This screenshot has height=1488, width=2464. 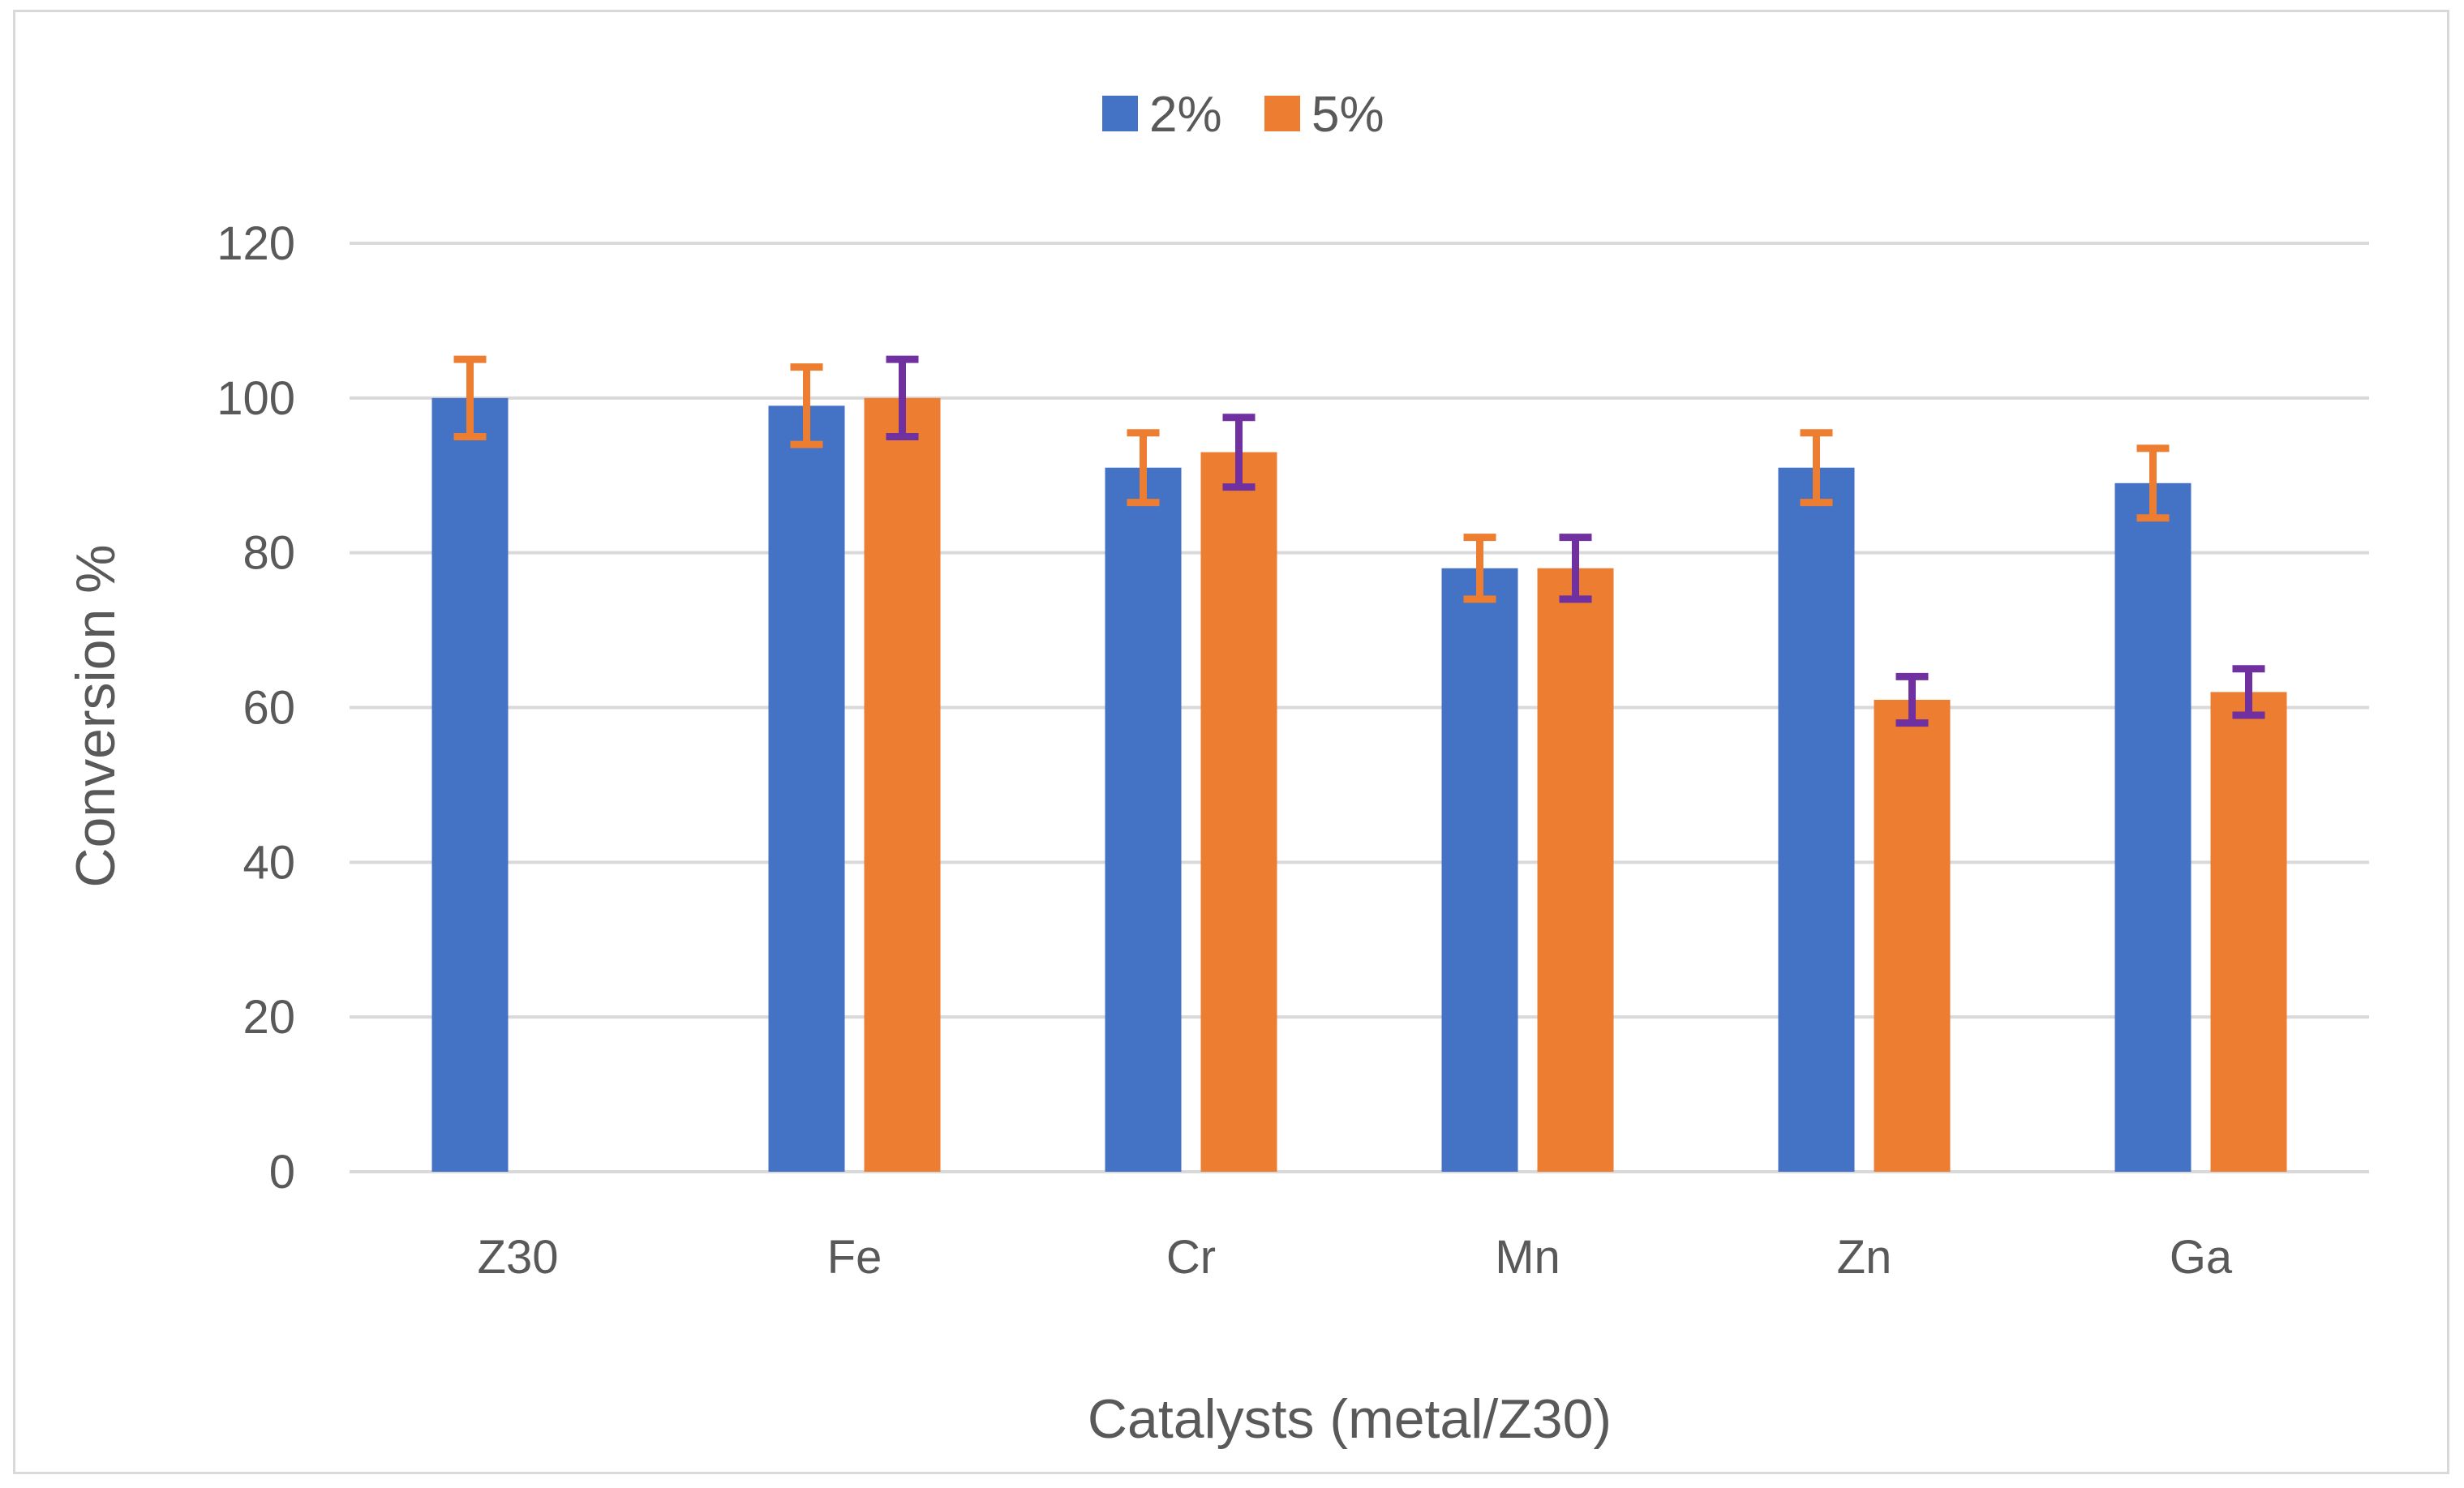 What do you see at coordinates (1527, 1257) in the screenshot?
I see `x-tick-label: Mn` at bounding box center [1527, 1257].